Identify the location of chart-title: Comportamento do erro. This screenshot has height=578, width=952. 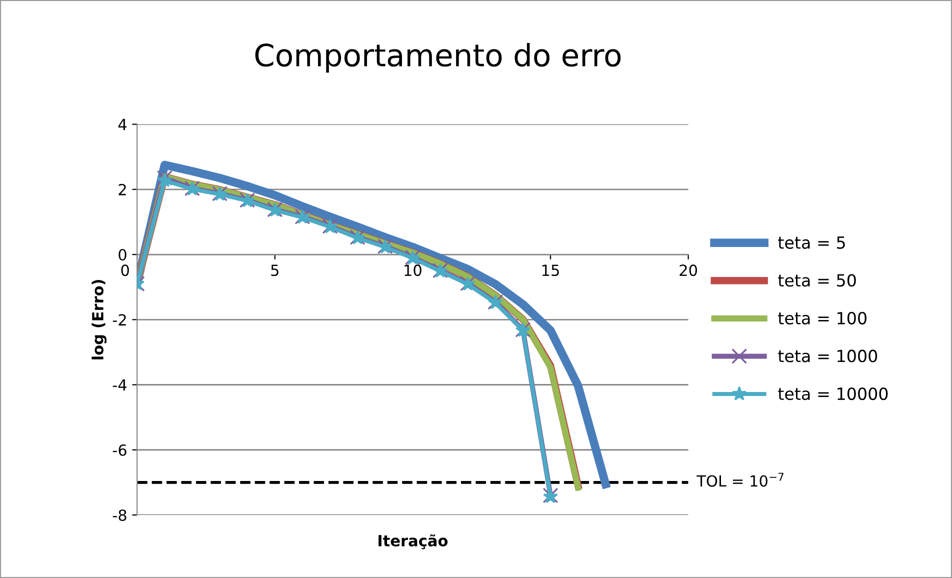
(438, 58).